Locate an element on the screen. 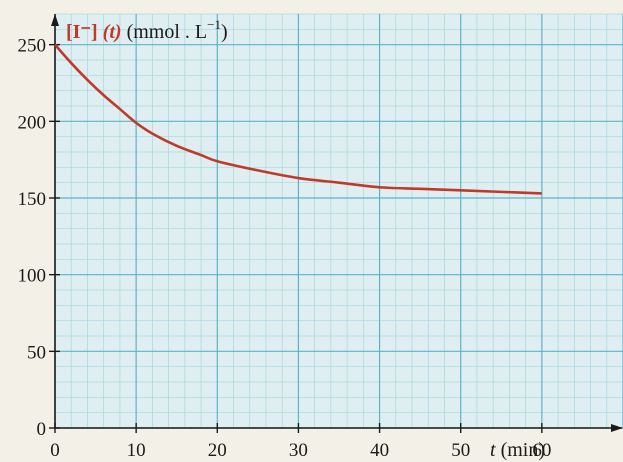  x-axis-variable: t is located at coordinates (493, 450).